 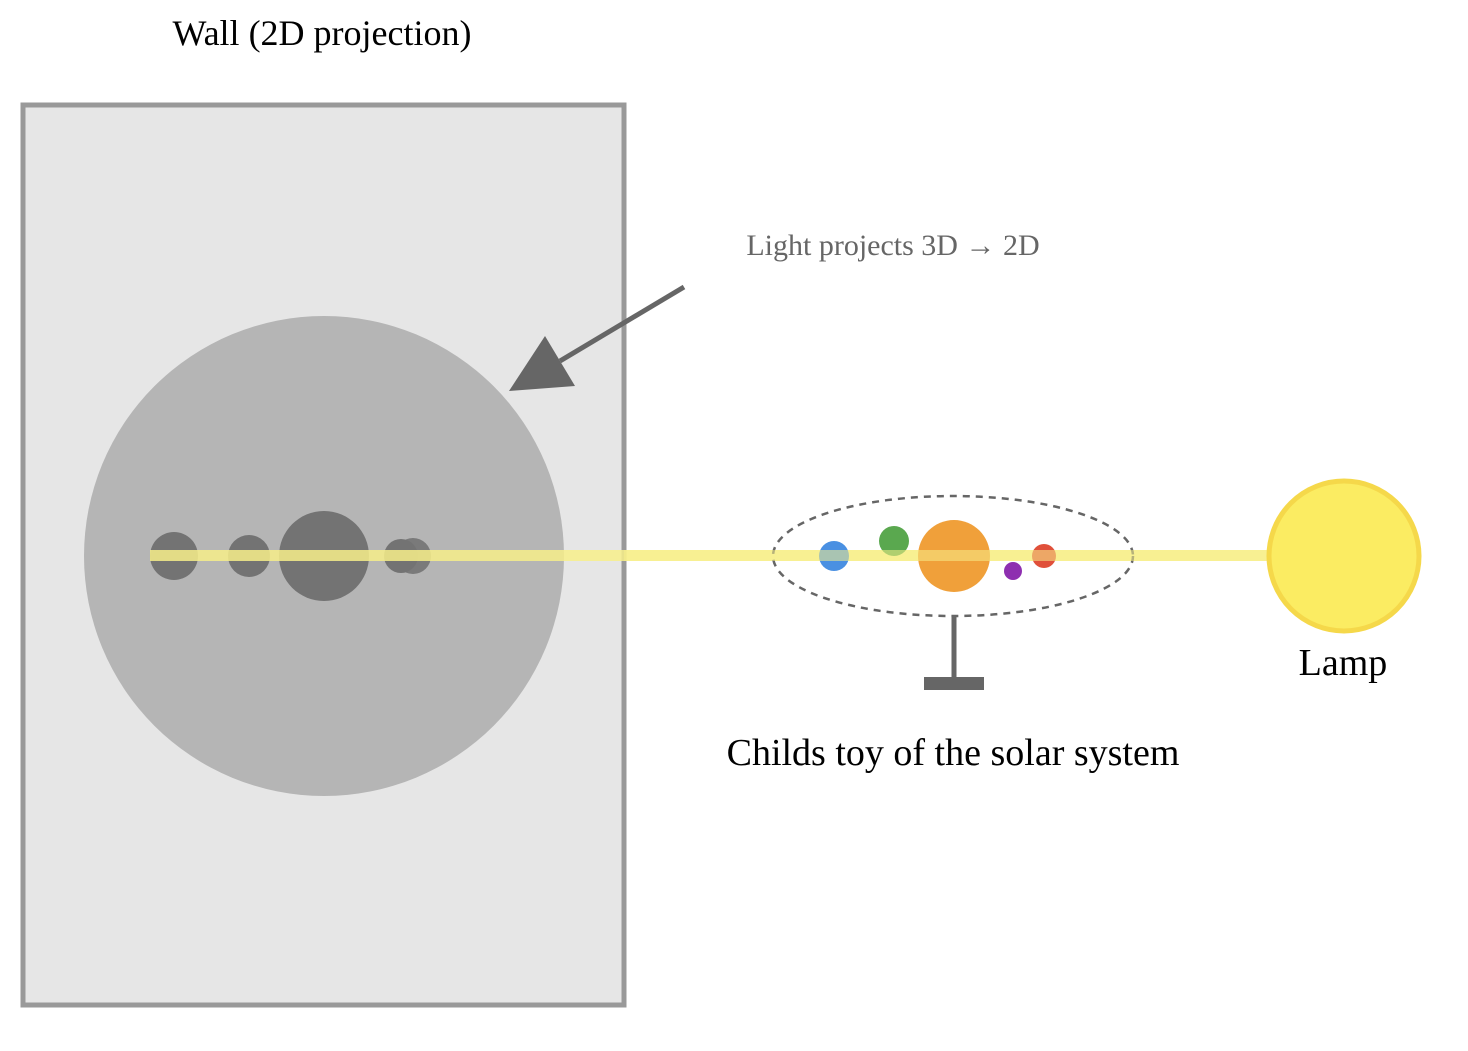 What do you see at coordinates (1013, 571) in the screenshot?
I see `planet-purple` at bounding box center [1013, 571].